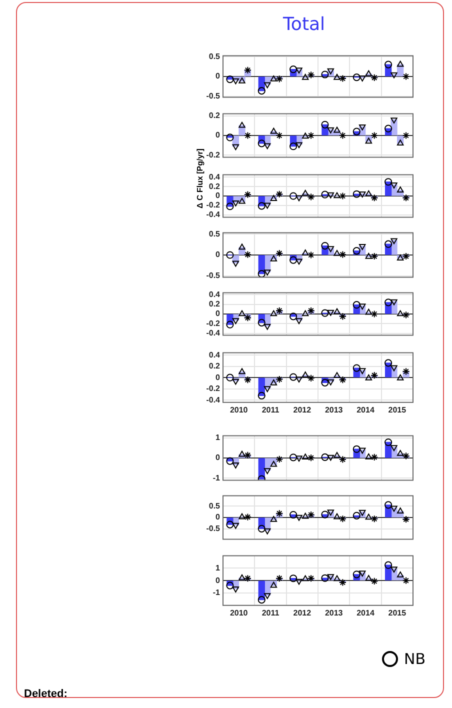  Describe the element at coordinates (304, 24) in the screenshot. I see `chart-title: Total` at that location.